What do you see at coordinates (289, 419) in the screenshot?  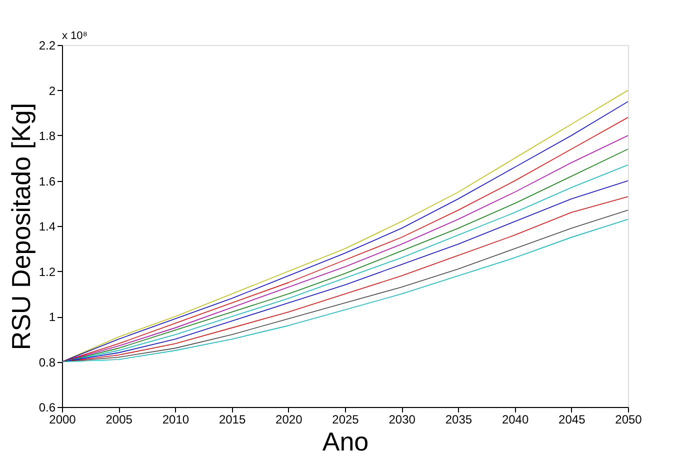 I see `x-tick-label: 2020` at bounding box center [289, 419].